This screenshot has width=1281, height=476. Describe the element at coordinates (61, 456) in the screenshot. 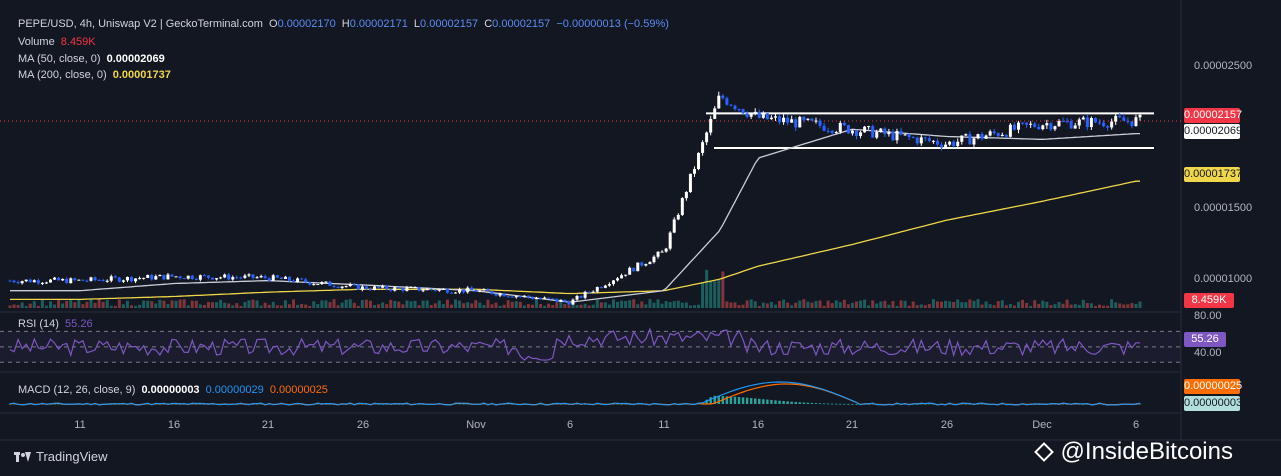

I see `tradingview-logo: TradingView` at that location.